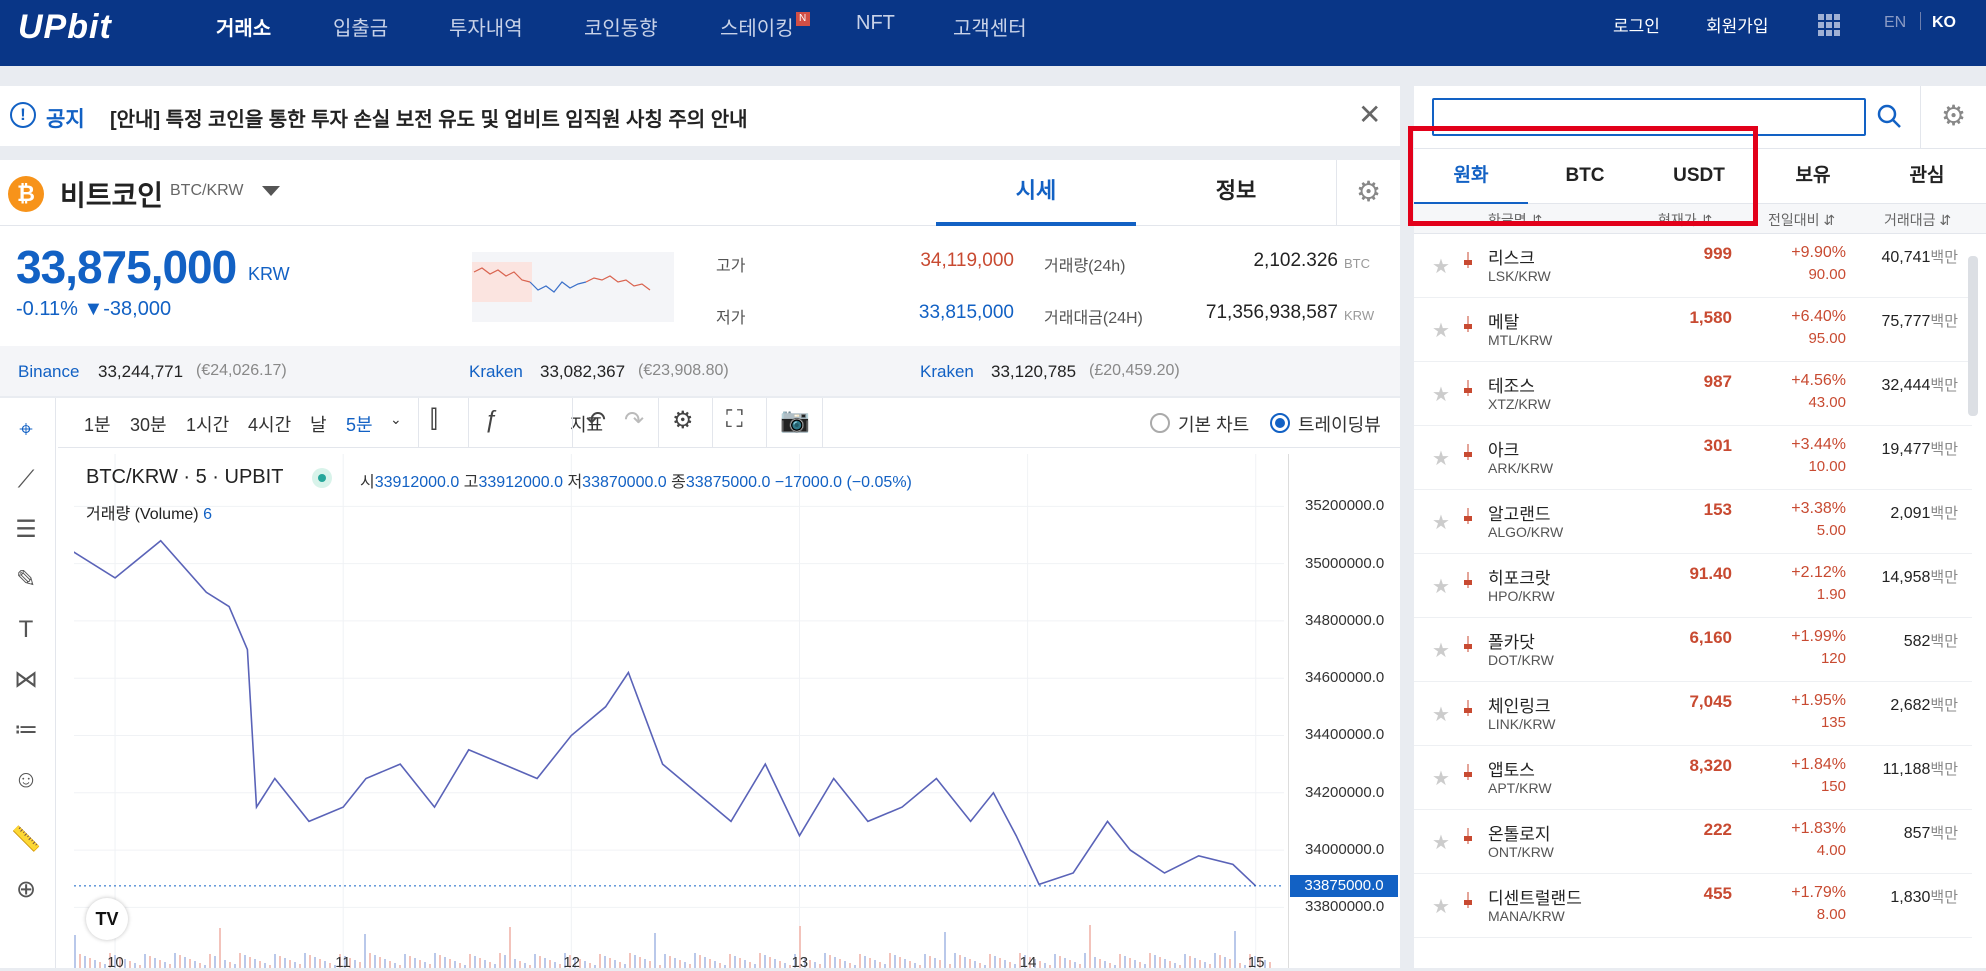  What do you see at coordinates (1511, 770) in the screenshot?
I see `coin-korean-name: 앱토스` at bounding box center [1511, 770].